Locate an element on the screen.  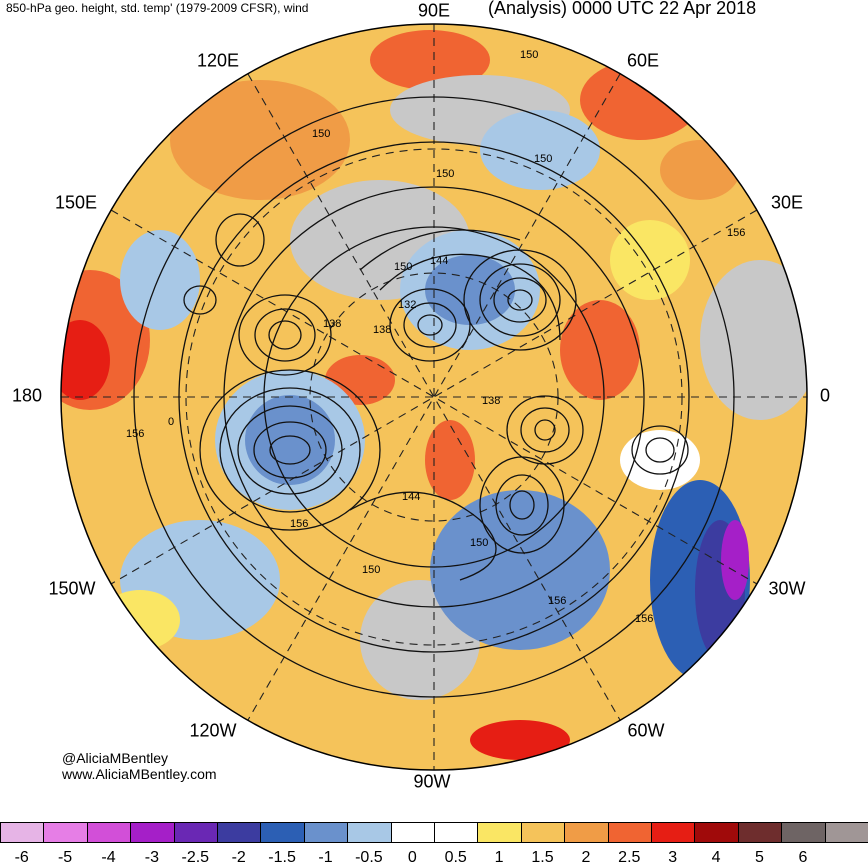
longitude-label-150w: 150W is located at coordinates (72, 588).